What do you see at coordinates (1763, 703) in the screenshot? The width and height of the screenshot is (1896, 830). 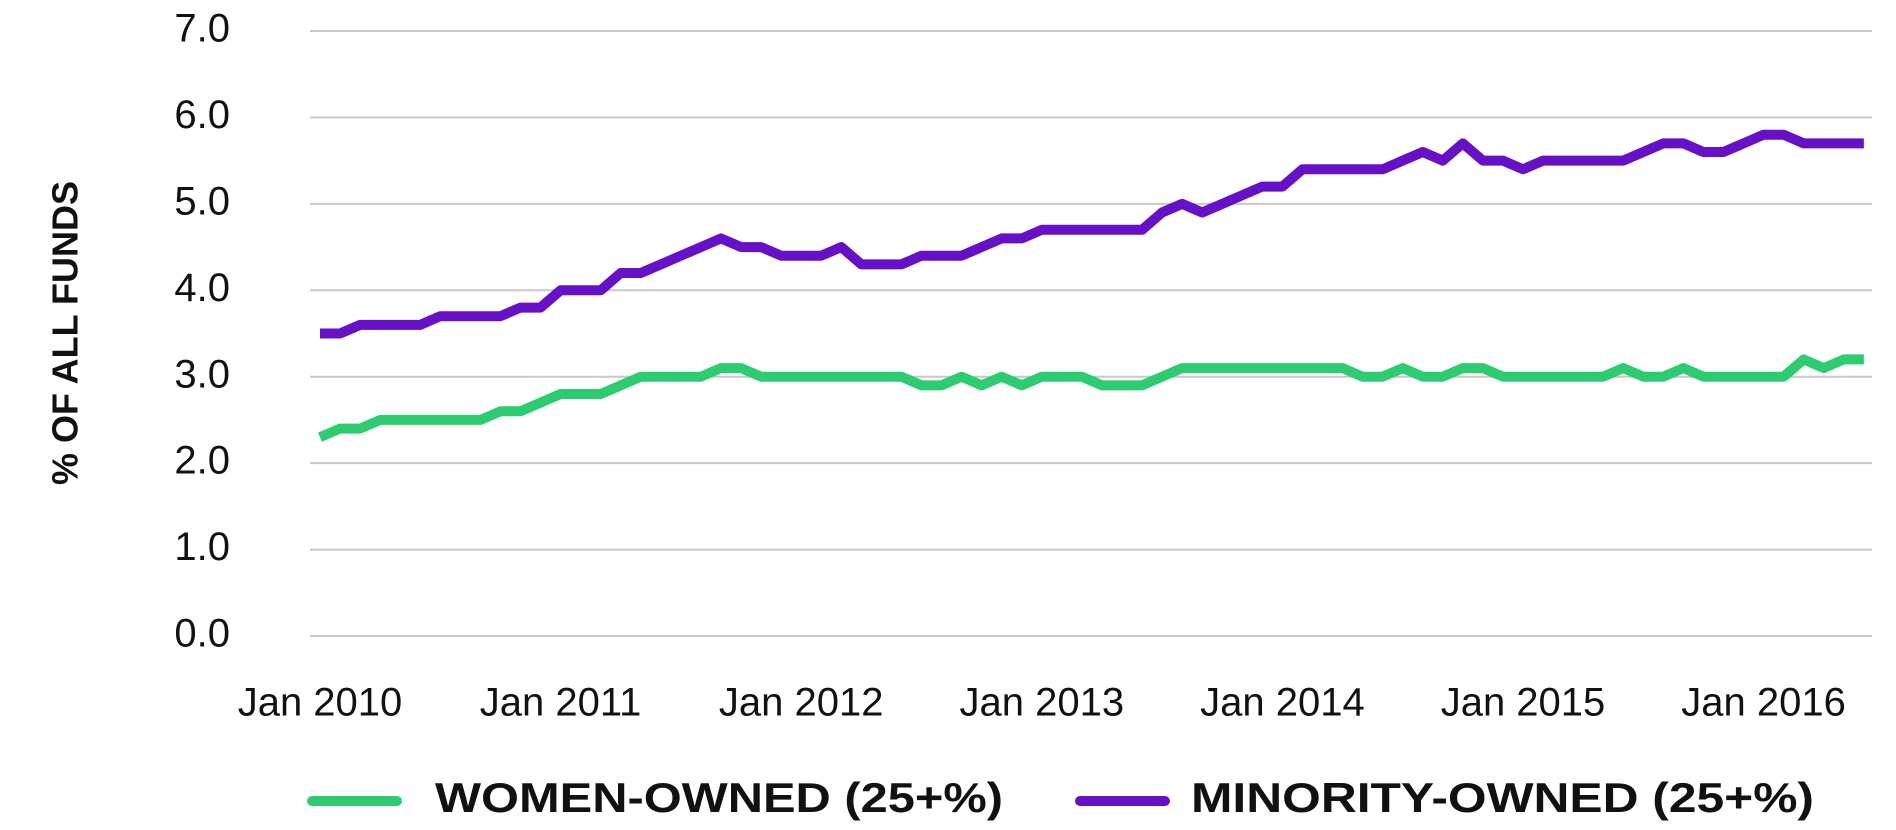 I see `x-tick-label: Jan 2016` at bounding box center [1763, 703].